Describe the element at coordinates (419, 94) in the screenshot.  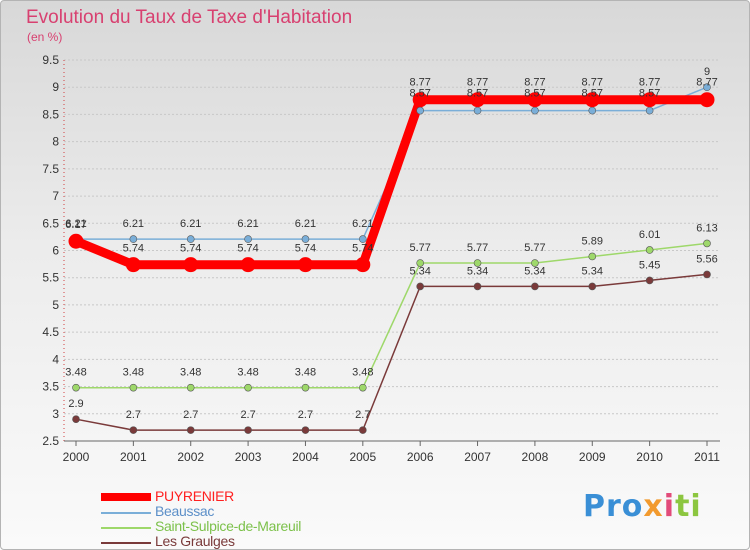
I see `data-label: 8.57` at that location.